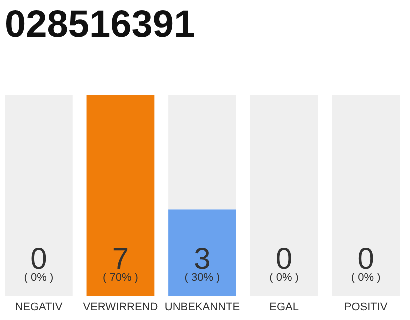 This screenshot has height=320, width=410. I want to click on x-tick-label: NEGATIV, so click(39, 308).